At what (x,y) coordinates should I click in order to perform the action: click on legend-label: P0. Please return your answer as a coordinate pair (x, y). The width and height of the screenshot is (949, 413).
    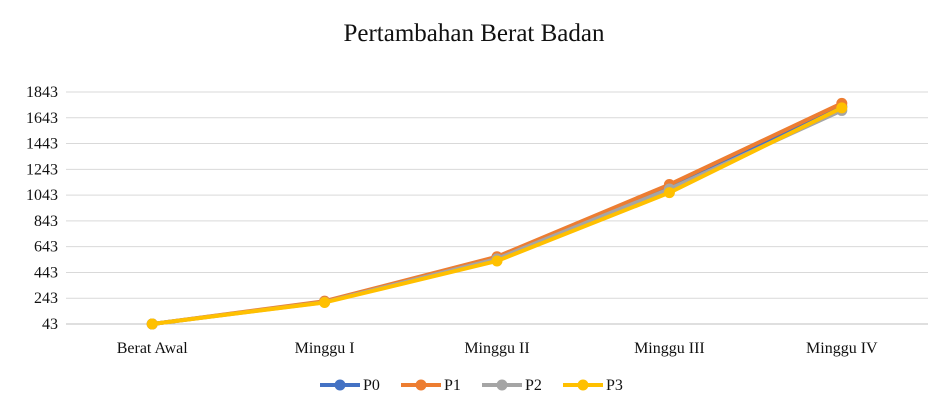
    Looking at the image, I should click on (371, 385).